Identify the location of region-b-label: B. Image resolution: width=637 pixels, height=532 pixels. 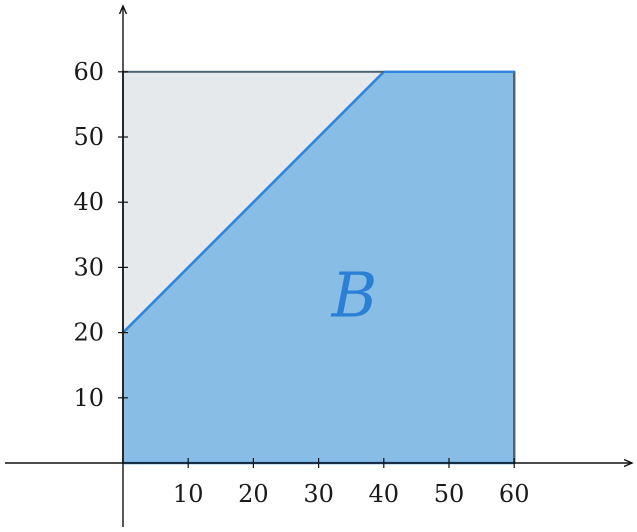
(354, 294).